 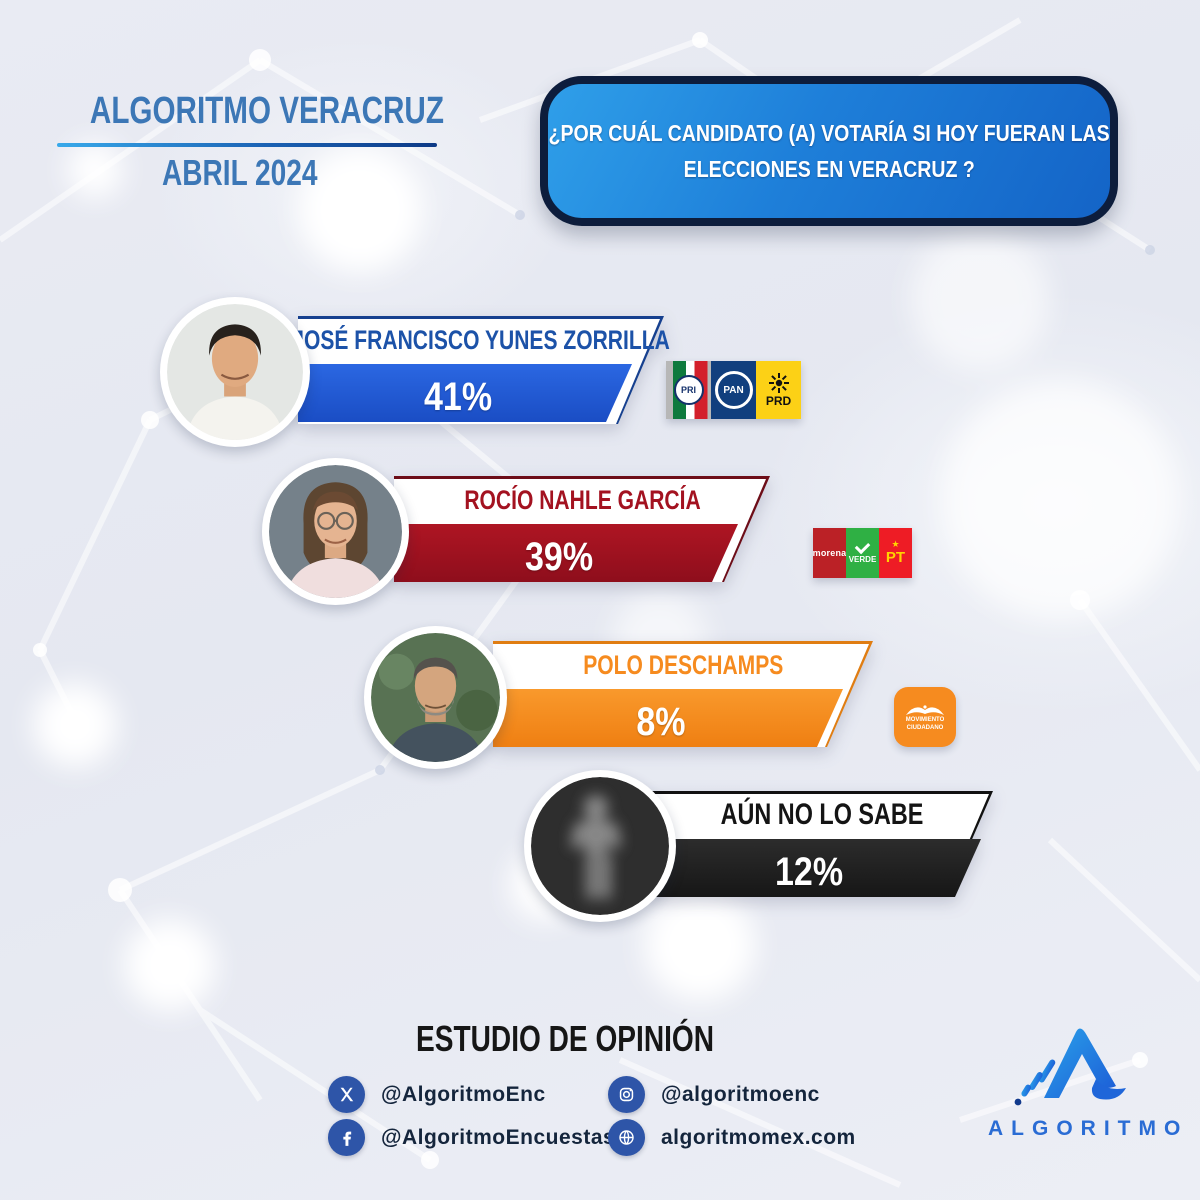 I want to click on result-plaque-undecided: AÚN NO LO SABE 12%, so click(x=822, y=844).